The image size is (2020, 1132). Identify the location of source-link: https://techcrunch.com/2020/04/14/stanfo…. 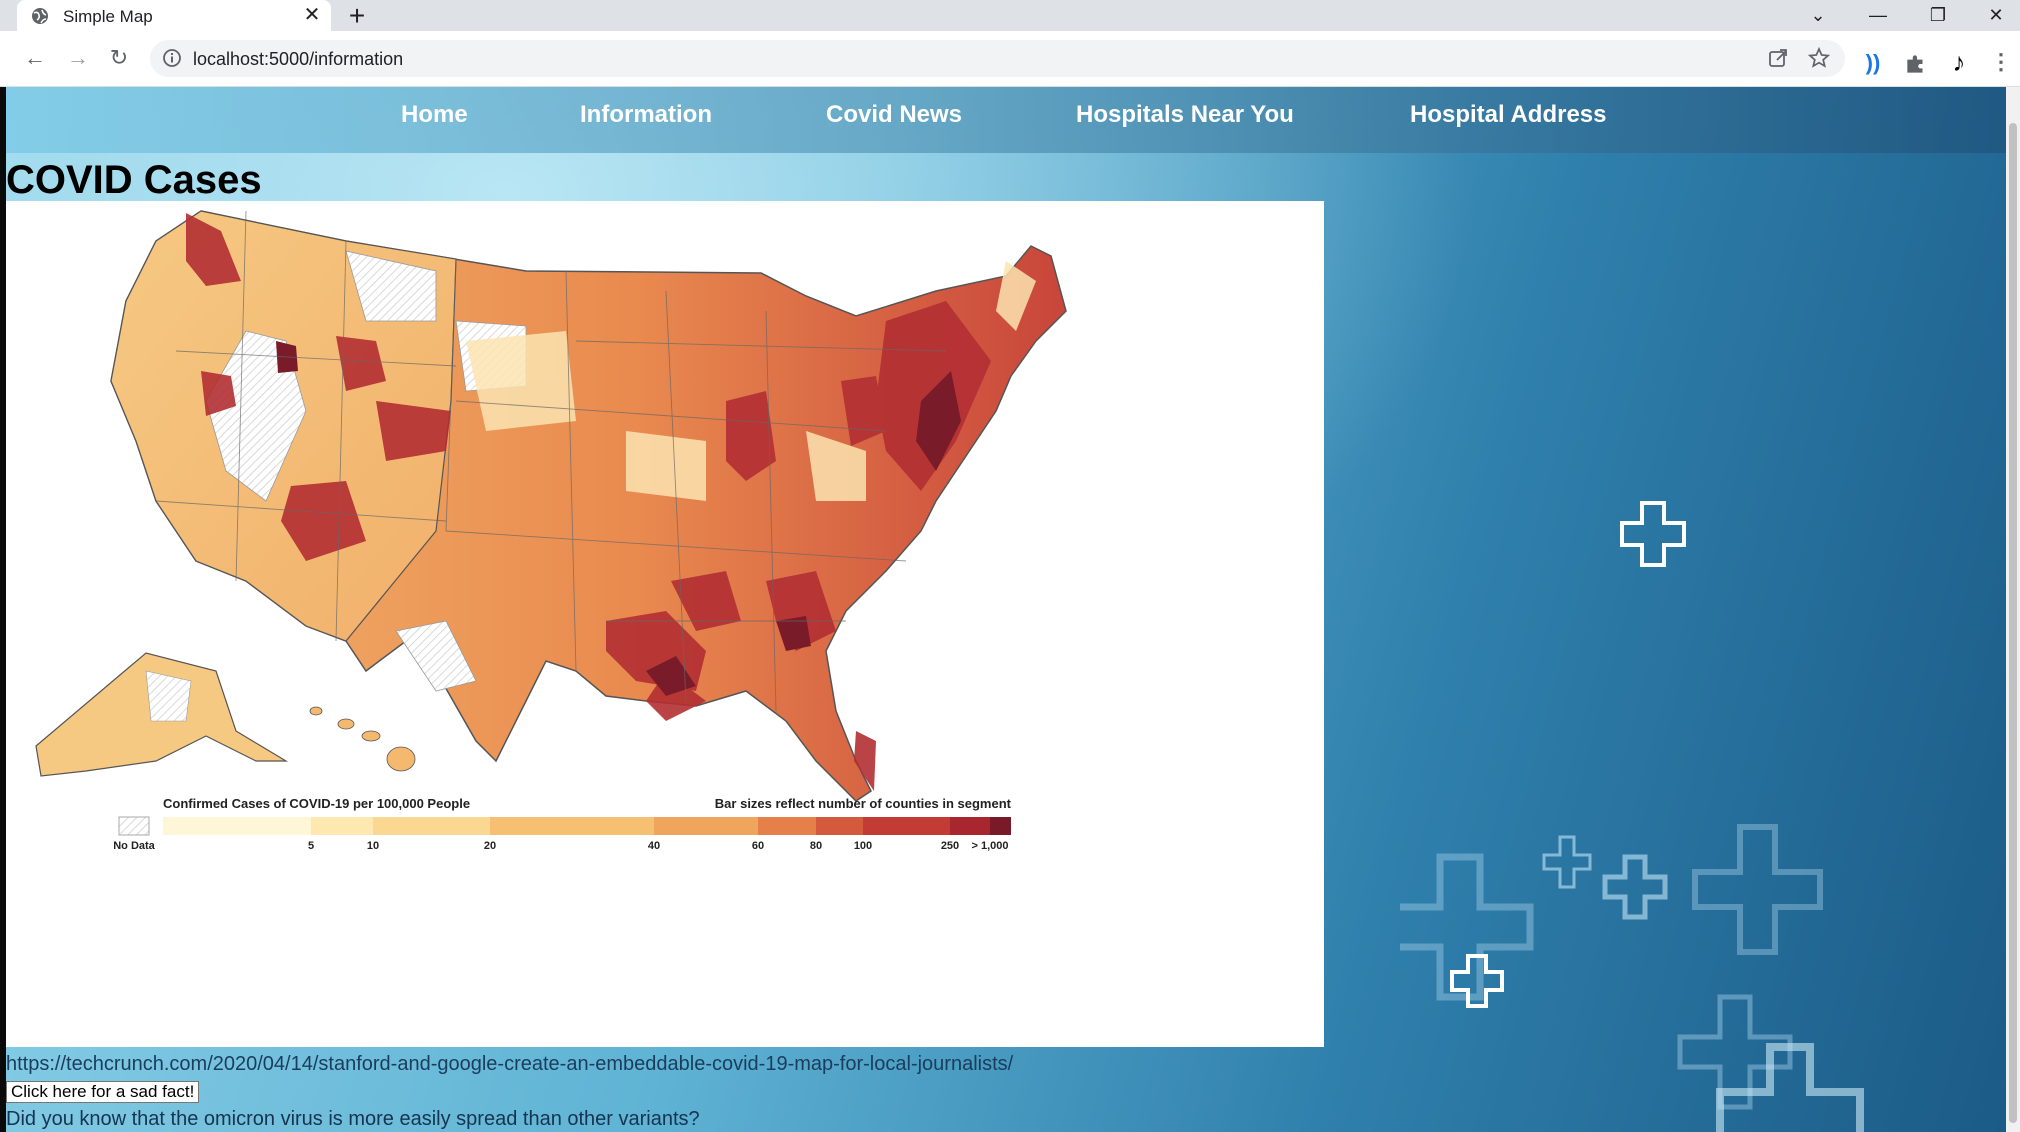
(510, 1064).